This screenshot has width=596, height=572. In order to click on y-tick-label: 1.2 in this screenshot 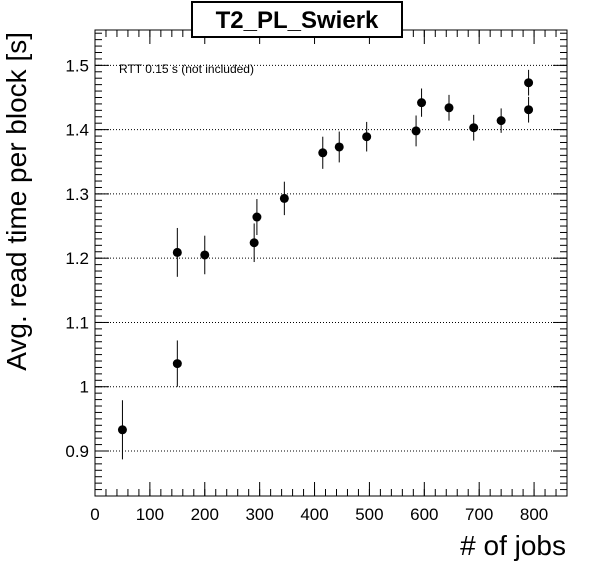, I will do `click(77, 258)`.